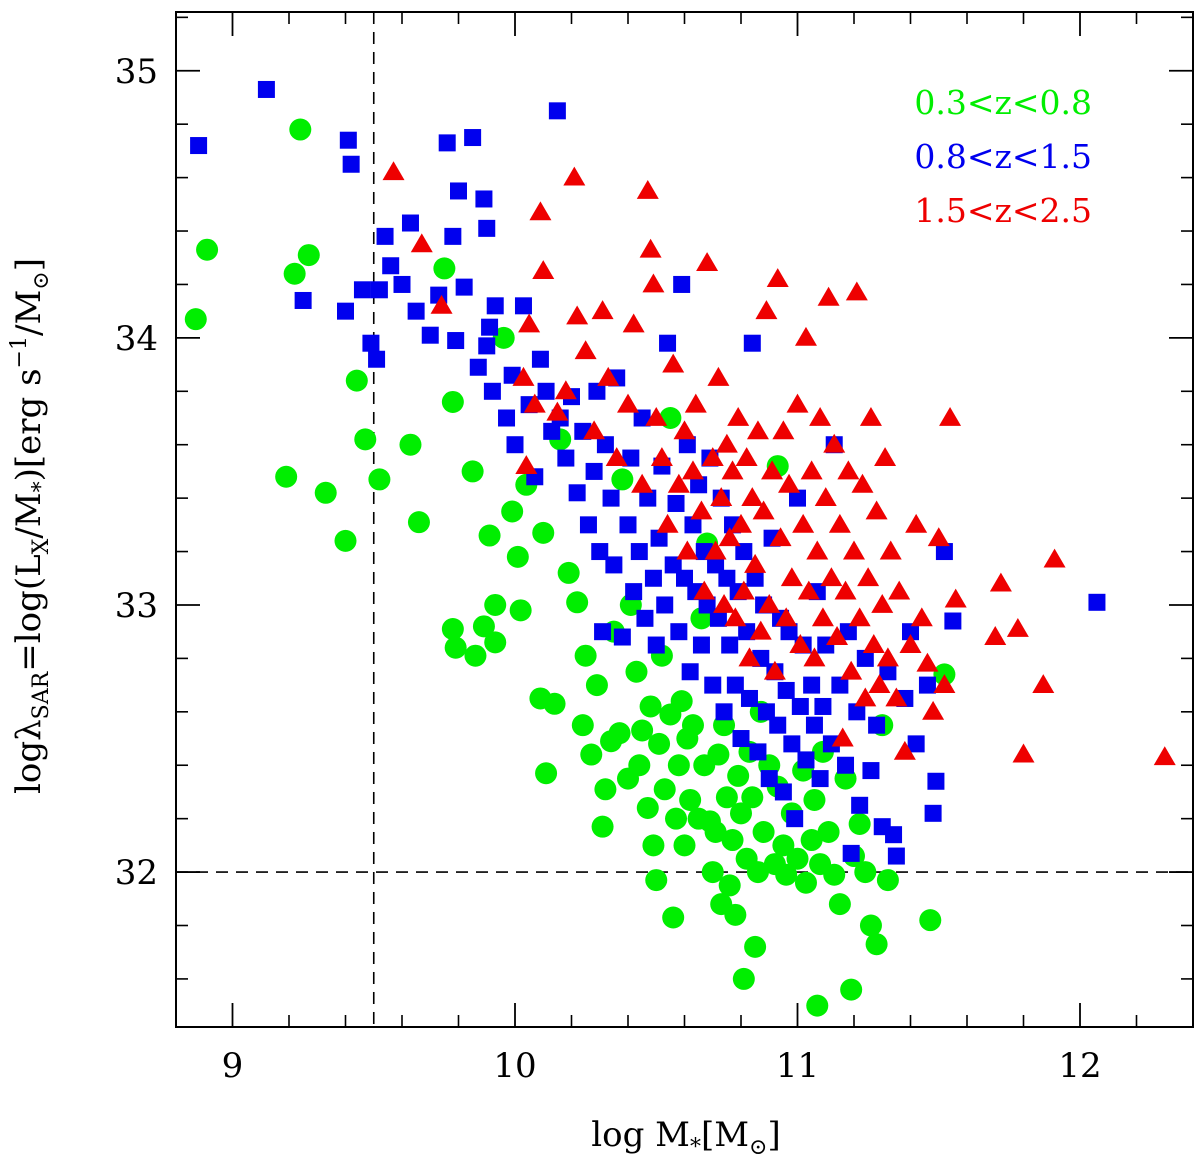 The width and height of the screenshot is (1200, 1160). I want to click on x-tick-label: 11, so click(797, 1066).